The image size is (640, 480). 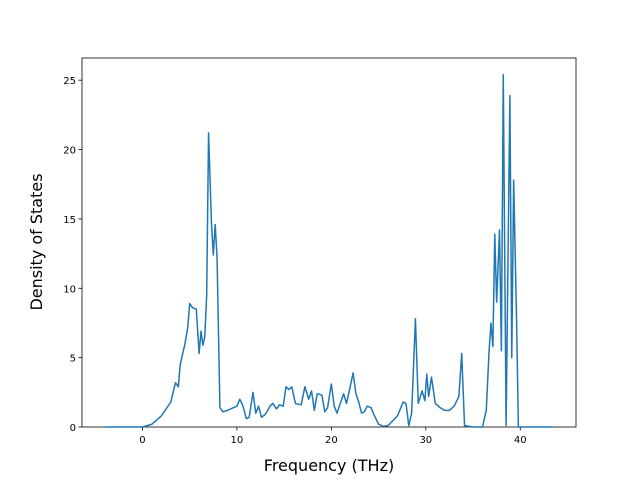 I want to click on x-axis-label: Frequency (THz), so click(x=329, y=465).